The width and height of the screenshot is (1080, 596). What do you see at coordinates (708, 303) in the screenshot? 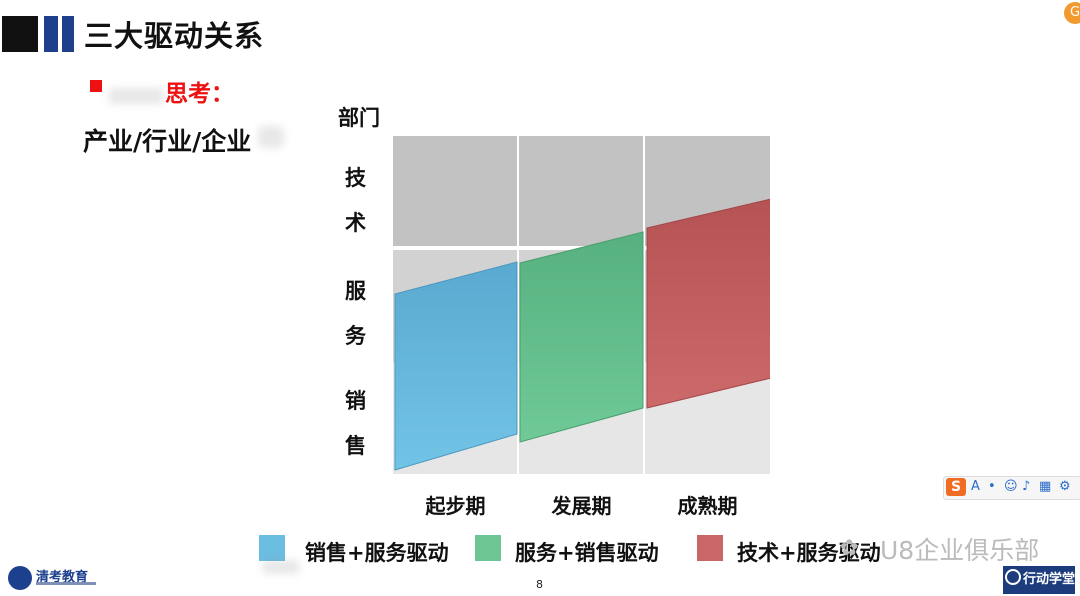
I see `stage-block-mature` at bounding box center [708, 303].